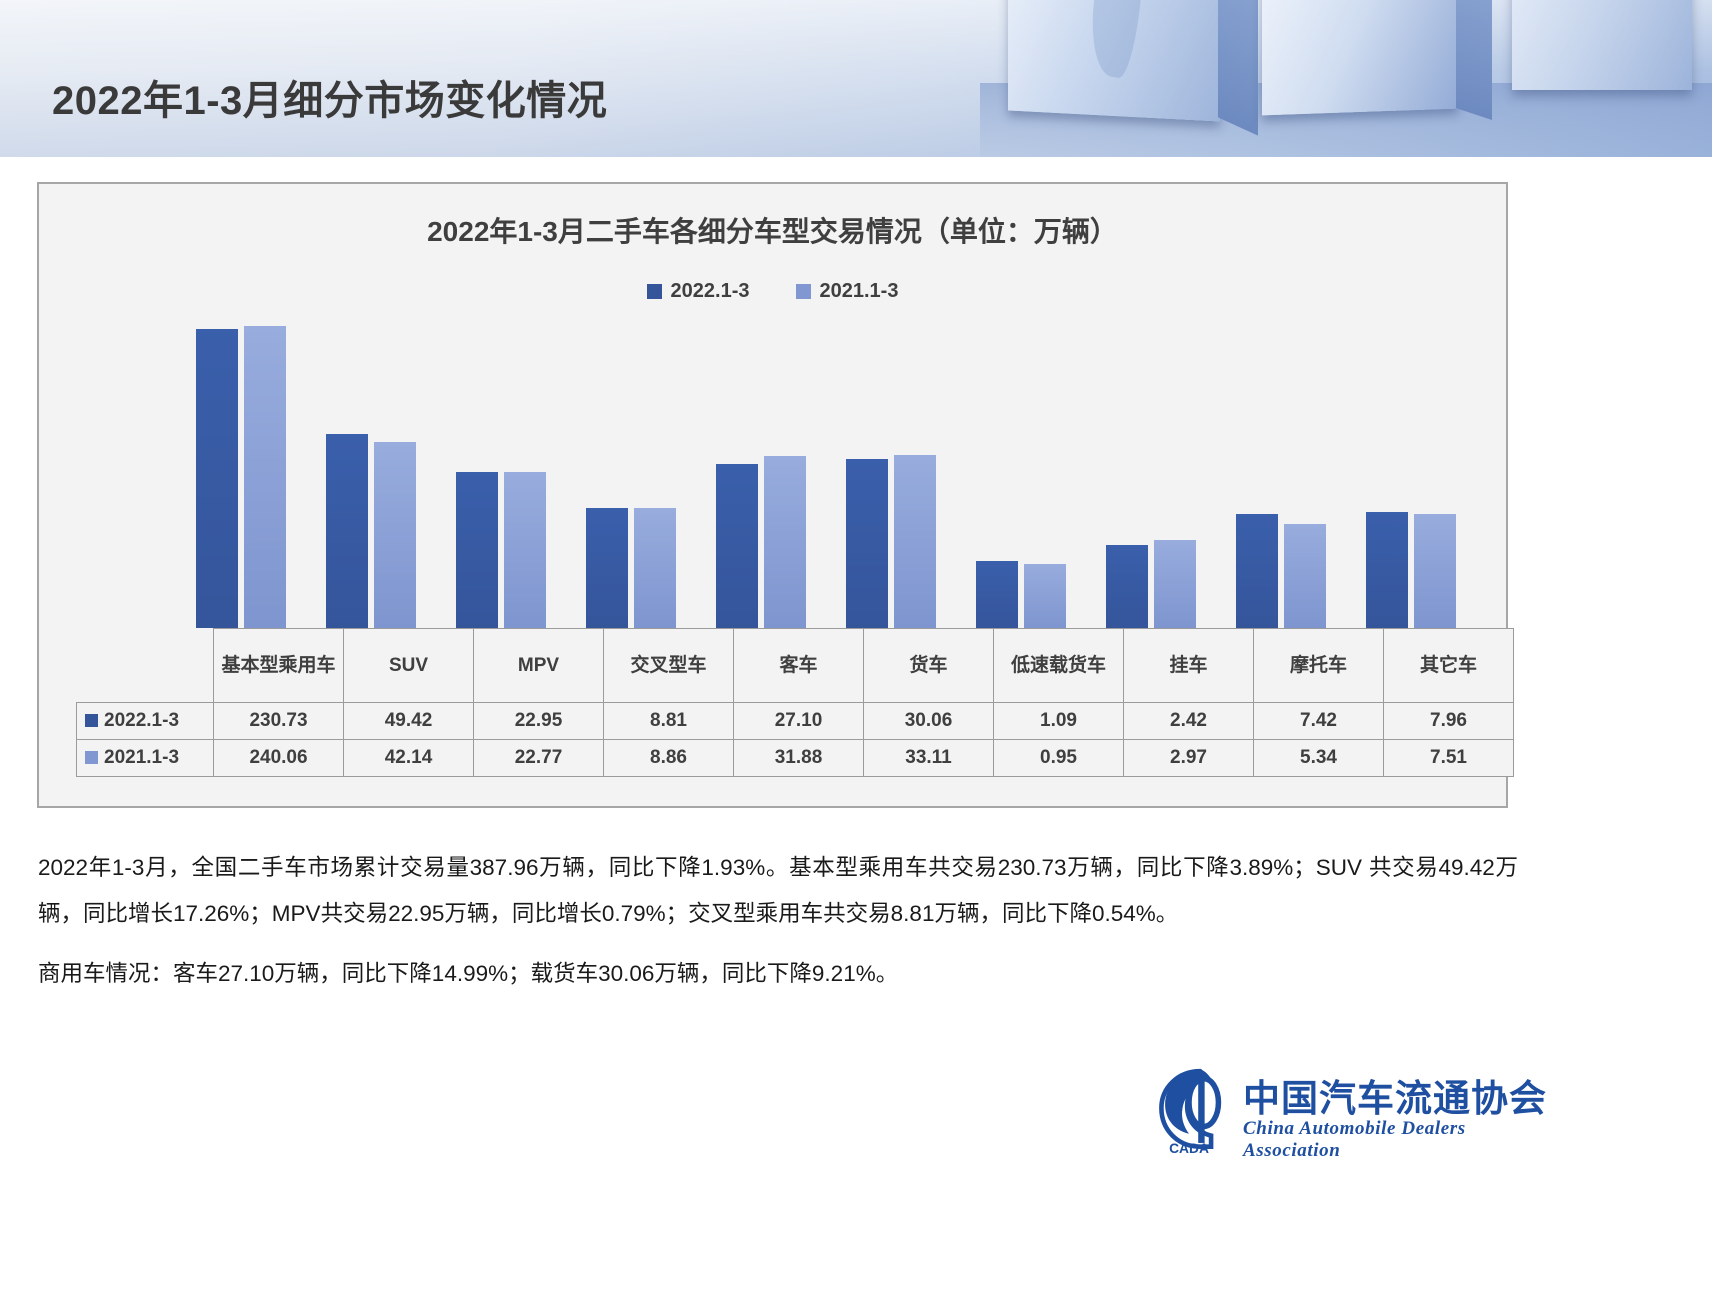 The image size is (1712, 1295). I want to click on legend-label: 2021.1-3, so click(859, 291).